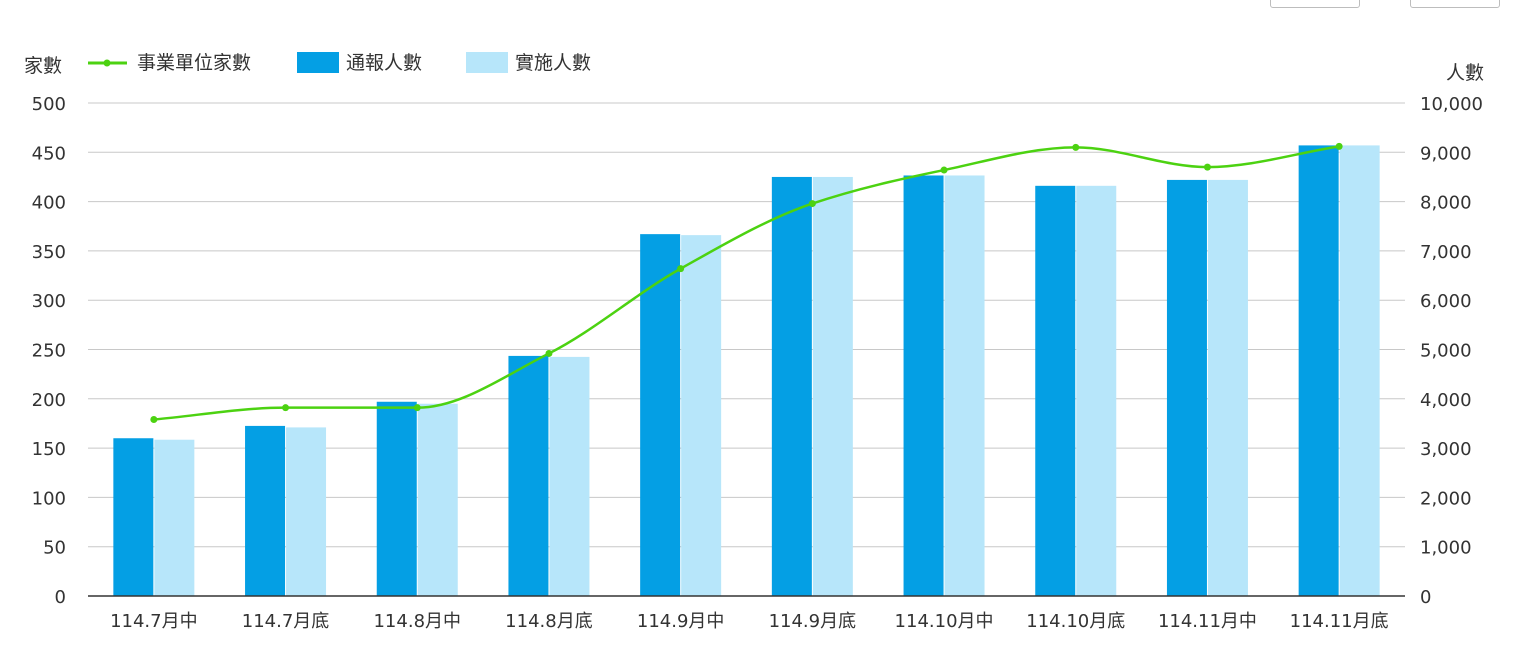 The height and width of the screenshot is (650, 1523). What do you see at coordinates (49, 301) in the screenshot?
I see `left-tick-label: 300` at bounding box center [49, 301].